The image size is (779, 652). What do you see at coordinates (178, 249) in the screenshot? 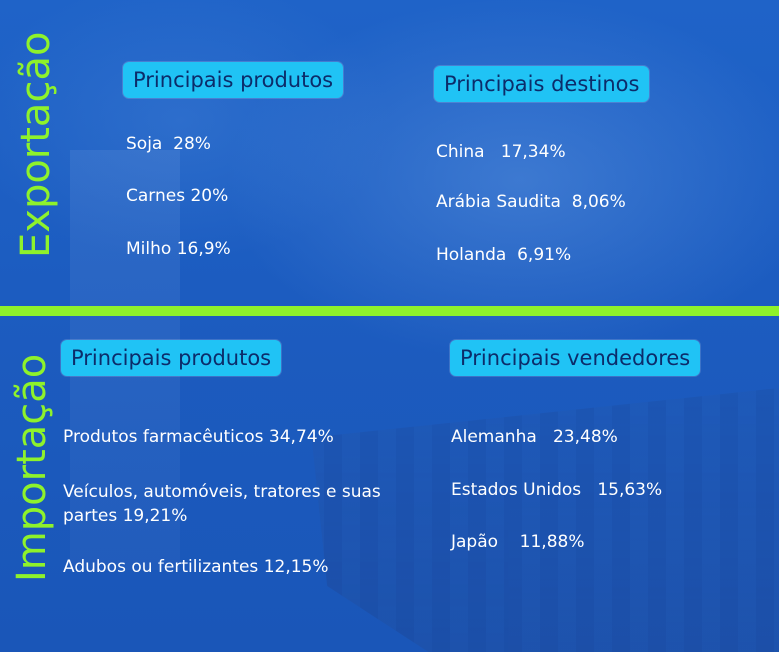
I see `export-product-item: Milho 16,9%` at bounding box center [178, 249].